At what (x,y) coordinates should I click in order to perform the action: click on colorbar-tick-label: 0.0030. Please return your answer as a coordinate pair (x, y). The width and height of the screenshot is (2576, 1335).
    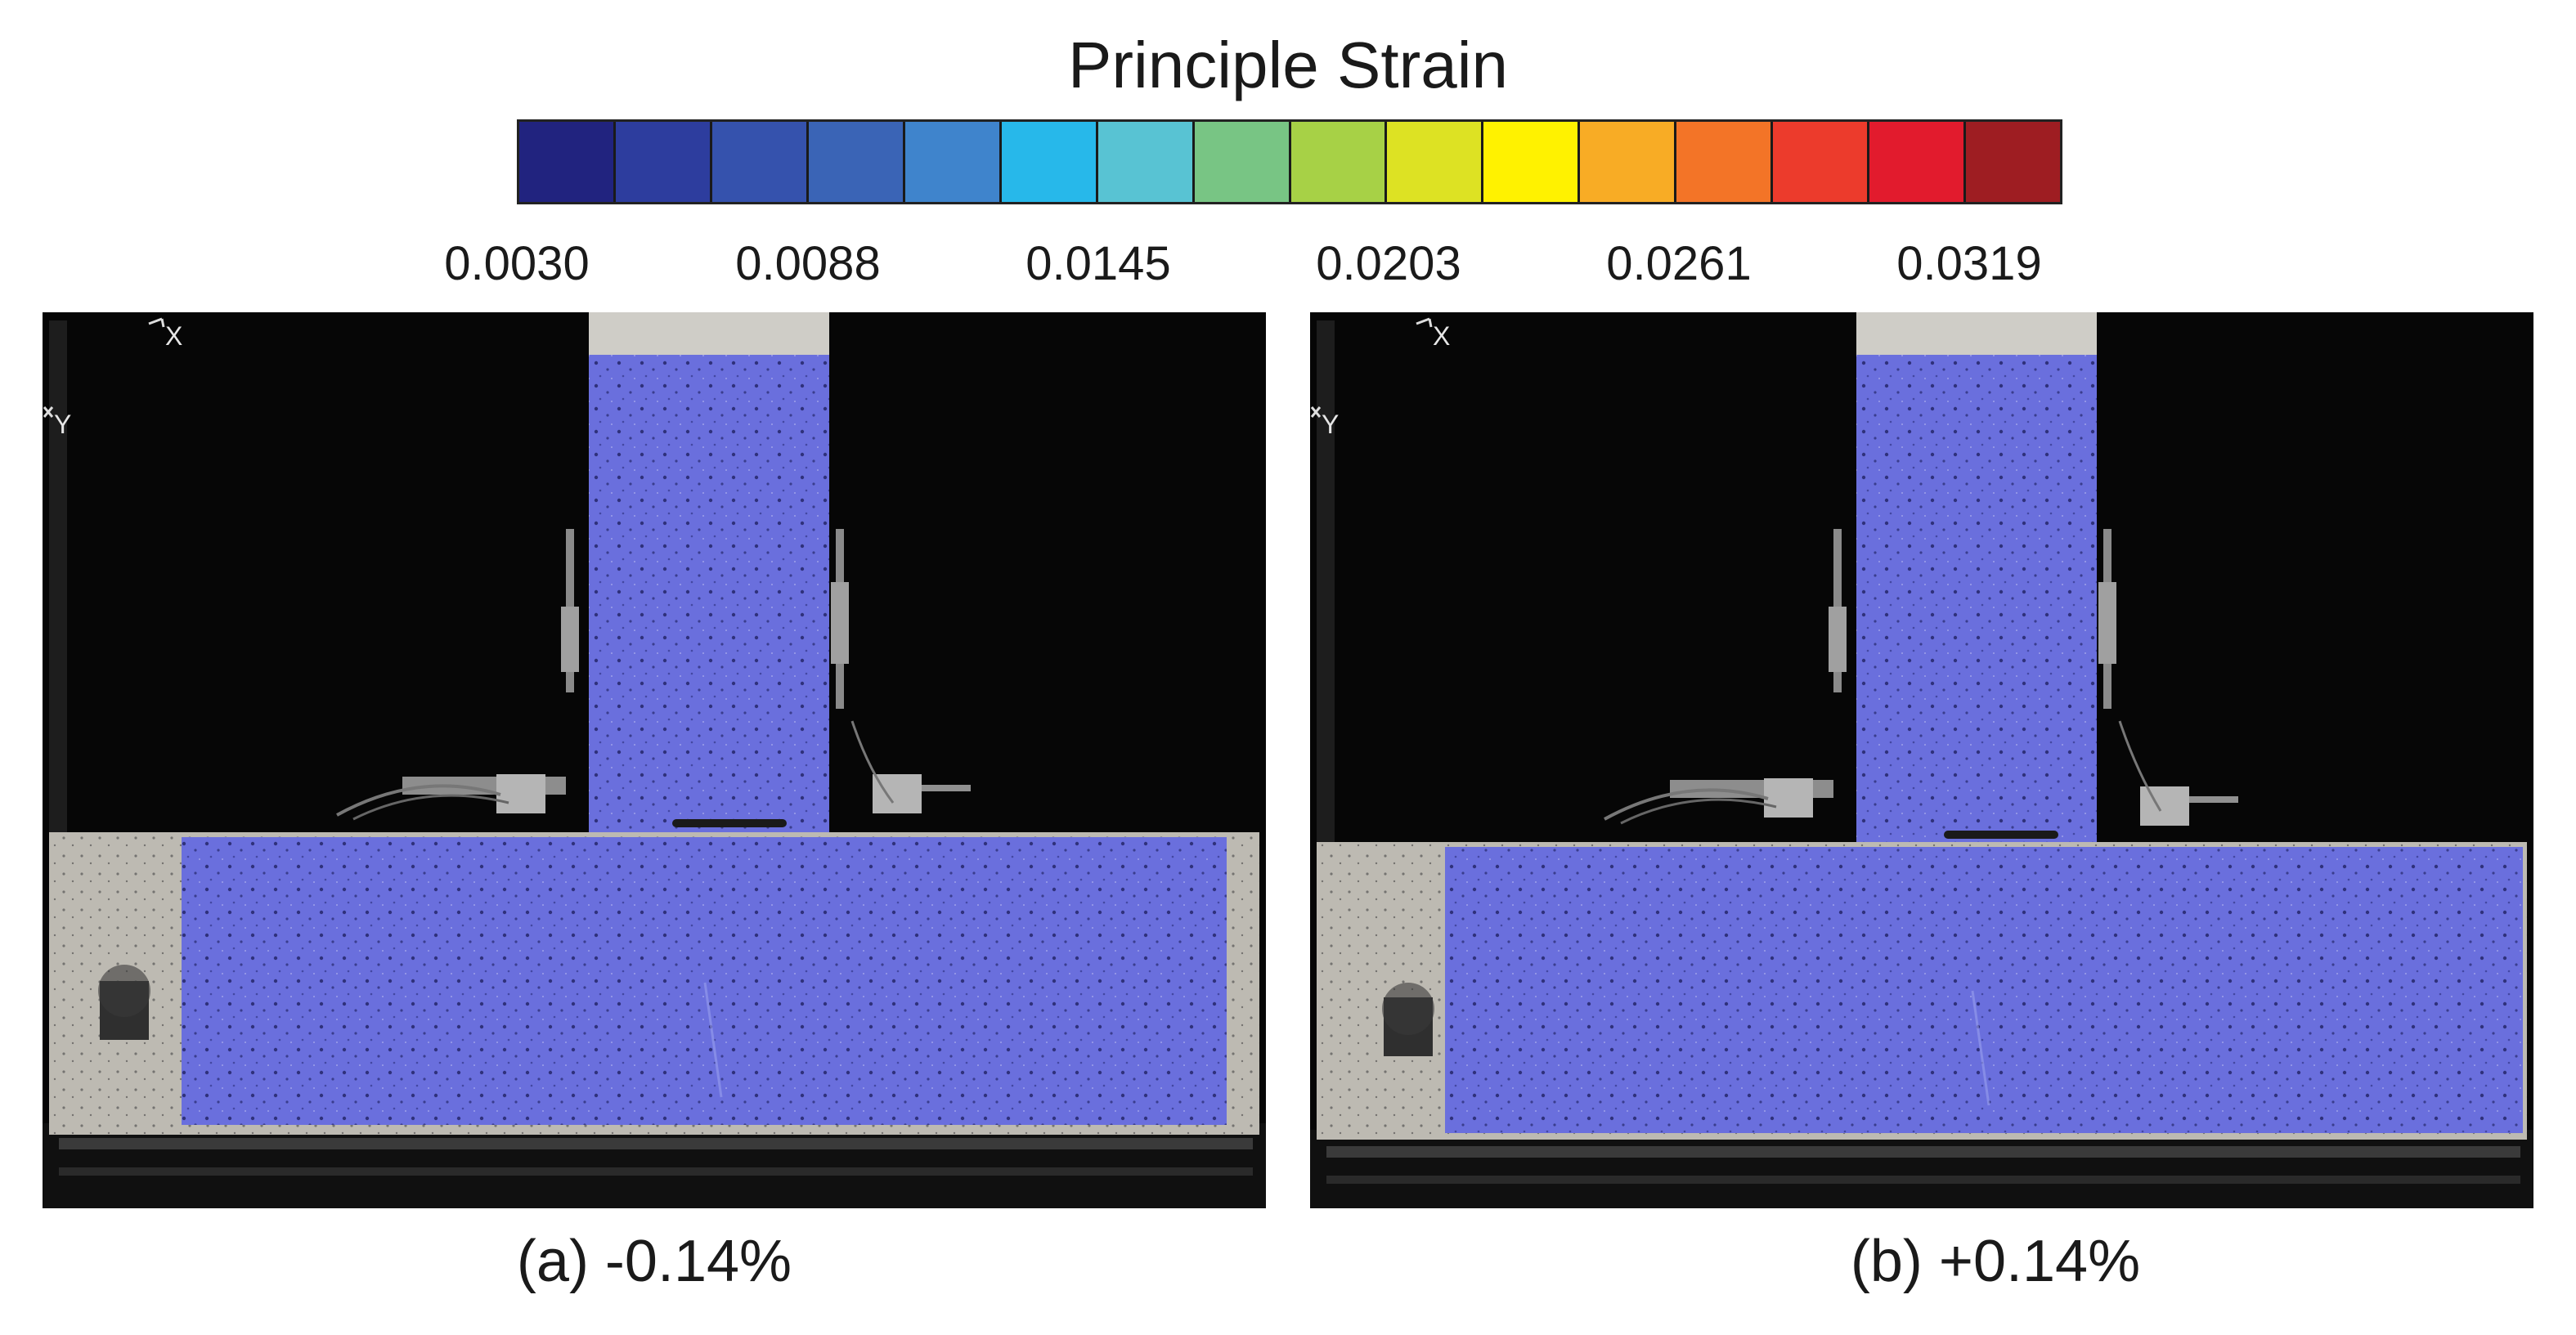
    Looking at the image, I should click on (517, 263).